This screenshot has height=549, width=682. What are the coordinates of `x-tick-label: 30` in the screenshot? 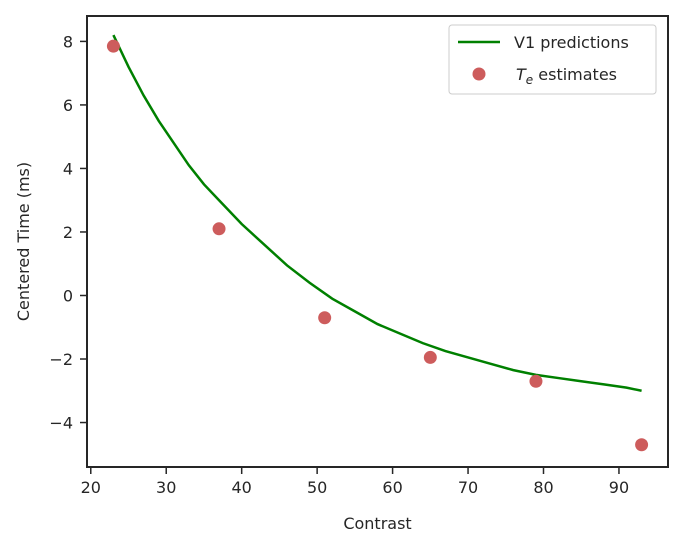 It's located at (166, 487).